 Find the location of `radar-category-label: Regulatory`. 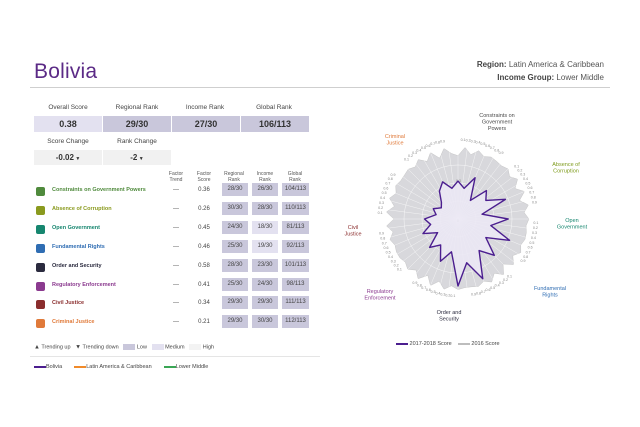

radar-category-label: Regulatory is located at coordinates (380, 292).